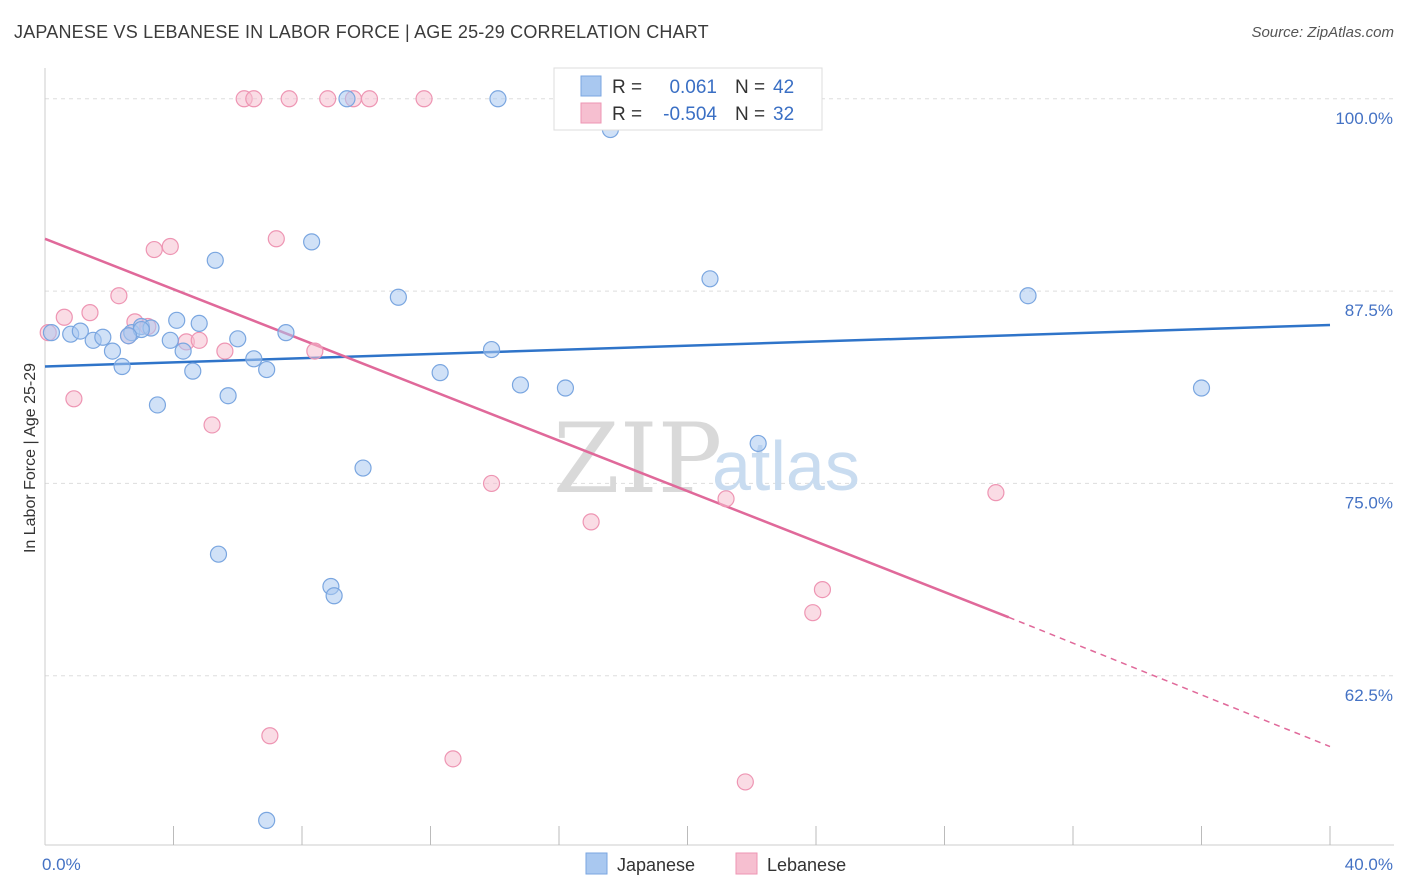  What do you see at coordinates (690, 114) in the screenshot?
I see `legend-lebanese-r-value: -0.504` at bounding box center [690, 114].